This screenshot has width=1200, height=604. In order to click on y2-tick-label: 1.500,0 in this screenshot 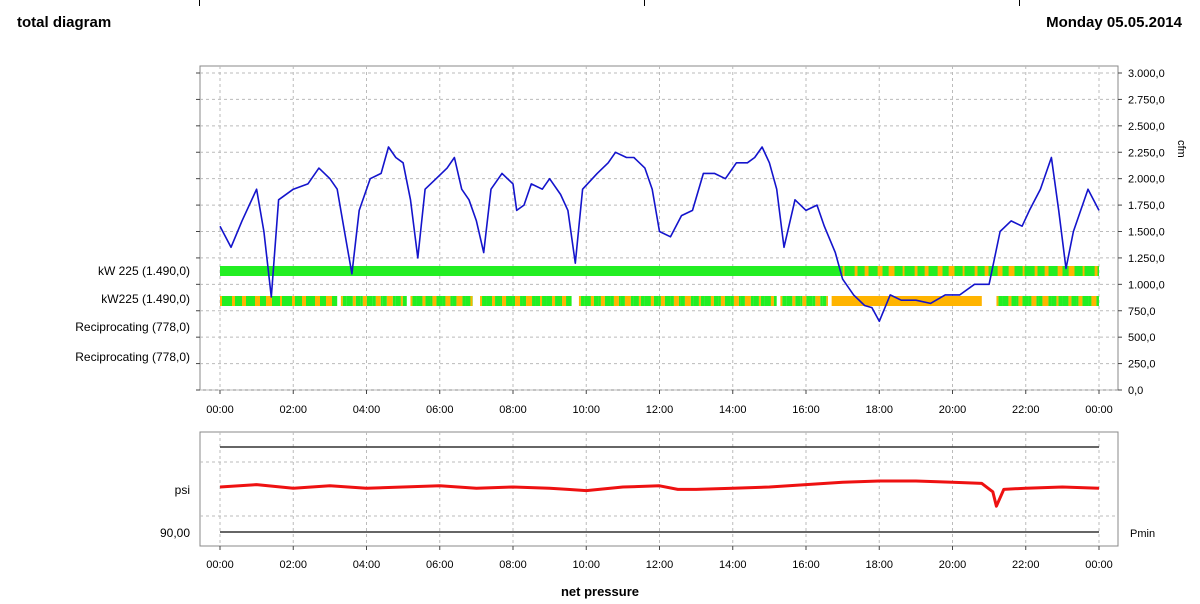, I will do `click(1146, 233)`.